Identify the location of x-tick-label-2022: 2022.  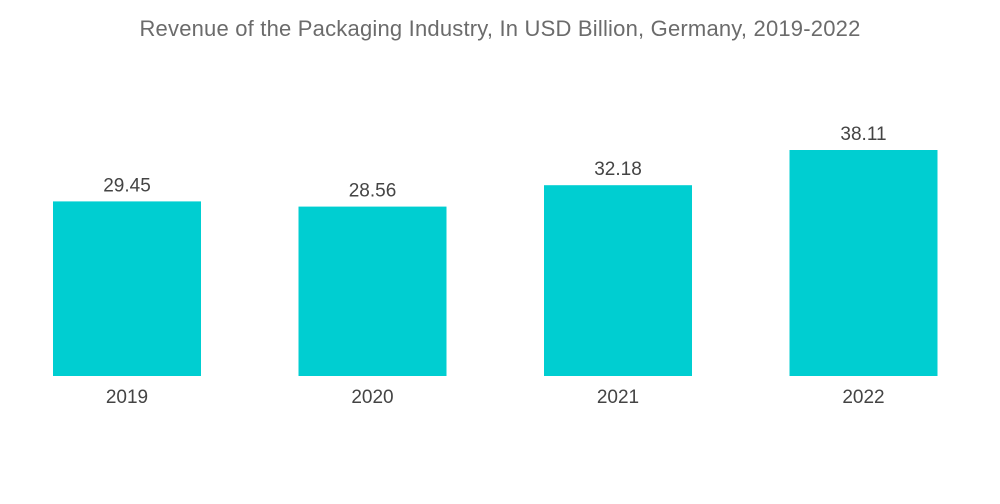
(863, 397).